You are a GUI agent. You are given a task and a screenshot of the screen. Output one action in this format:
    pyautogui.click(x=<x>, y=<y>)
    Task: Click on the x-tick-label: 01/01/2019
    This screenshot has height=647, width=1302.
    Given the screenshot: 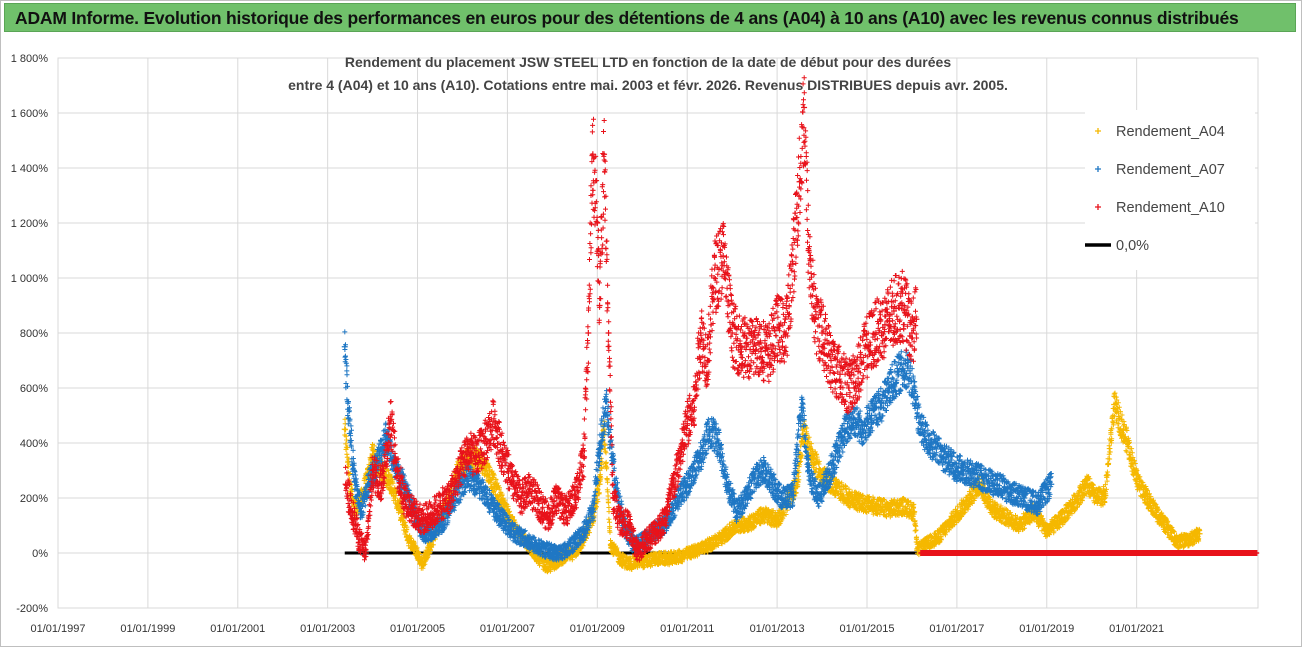 What is the action you would take?
    pyautogui.click(x=1046, y=629)
    